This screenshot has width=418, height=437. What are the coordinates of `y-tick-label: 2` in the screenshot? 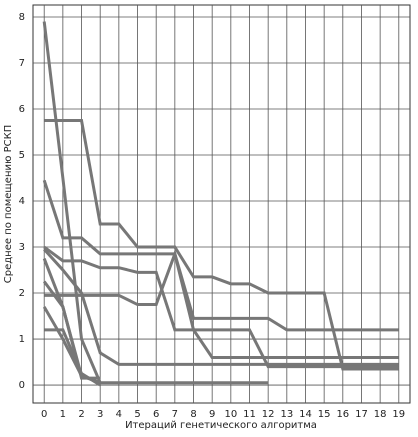 It's located at (22, 293).